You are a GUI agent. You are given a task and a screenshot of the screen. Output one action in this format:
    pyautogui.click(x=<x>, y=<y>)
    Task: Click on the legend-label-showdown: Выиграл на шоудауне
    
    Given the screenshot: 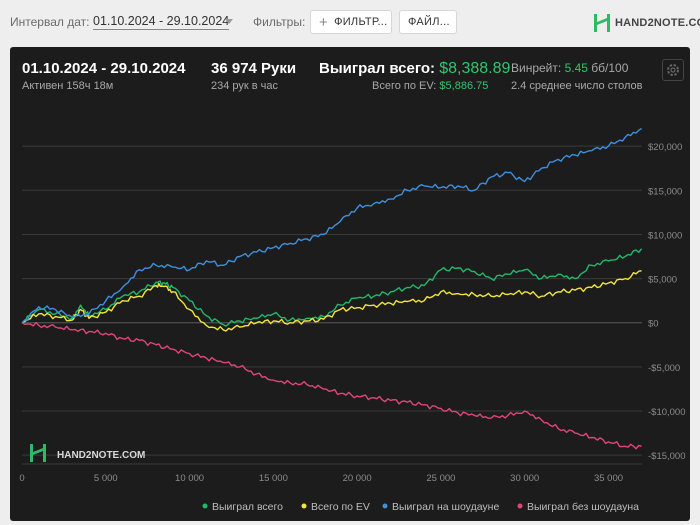 What is the action you would take?
    pyautogui.click(x=445, y=507)
    